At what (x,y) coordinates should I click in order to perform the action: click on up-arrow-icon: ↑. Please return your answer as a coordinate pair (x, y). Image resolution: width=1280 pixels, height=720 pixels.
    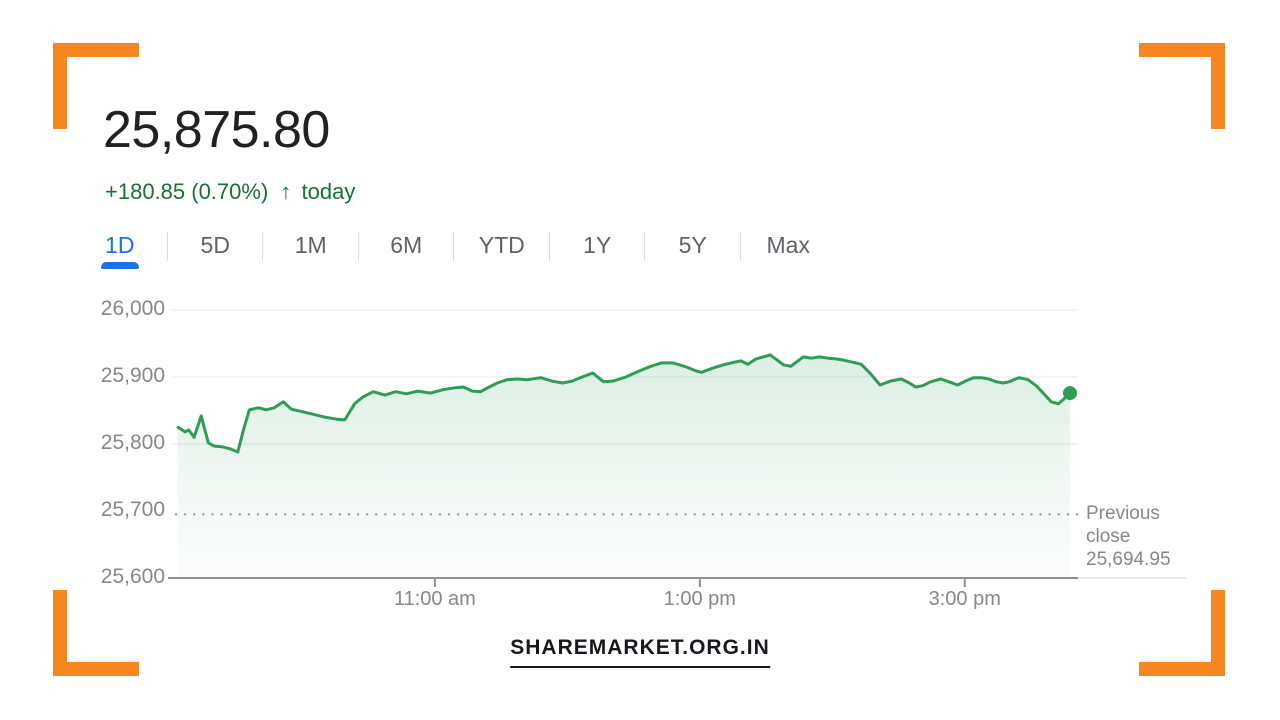
    Looking at the image, I should click on (286, 191).